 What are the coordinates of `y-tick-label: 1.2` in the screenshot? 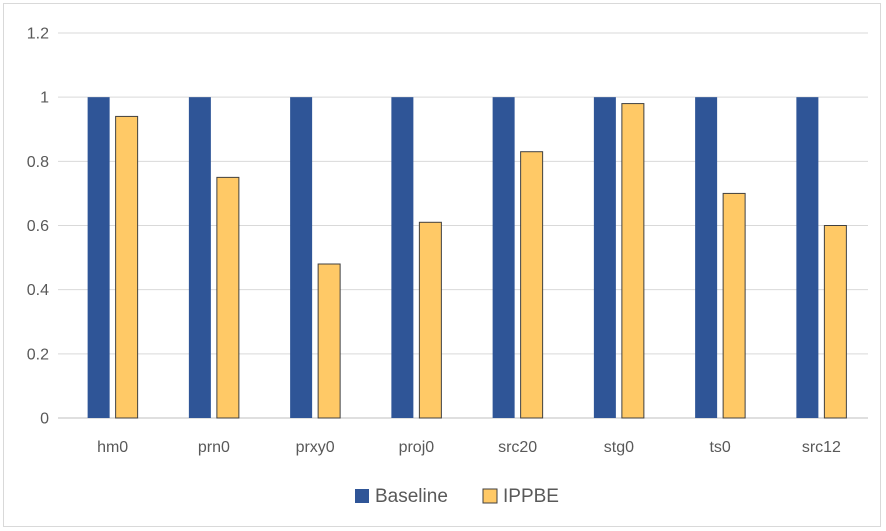 It's located at (38, 34).